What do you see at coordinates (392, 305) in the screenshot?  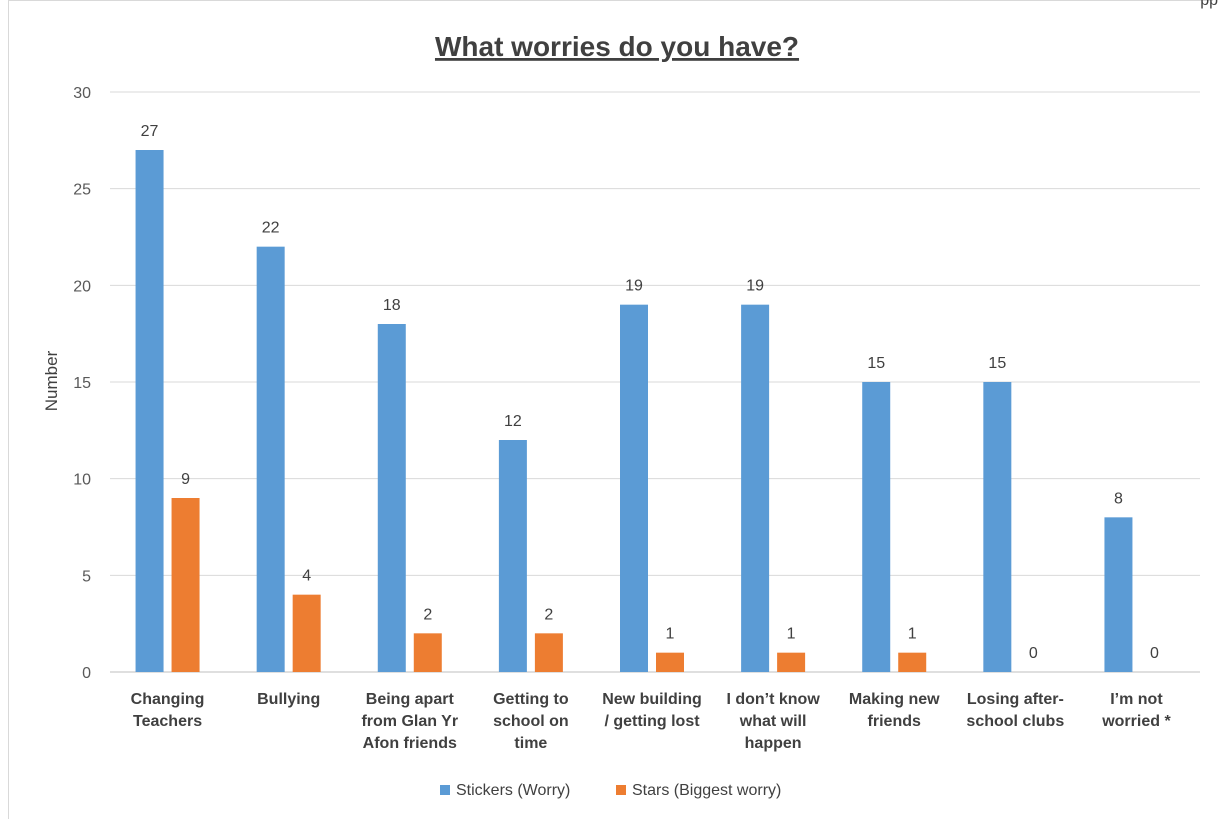 I see `data-label: 18` at bounding box center [392, 305].